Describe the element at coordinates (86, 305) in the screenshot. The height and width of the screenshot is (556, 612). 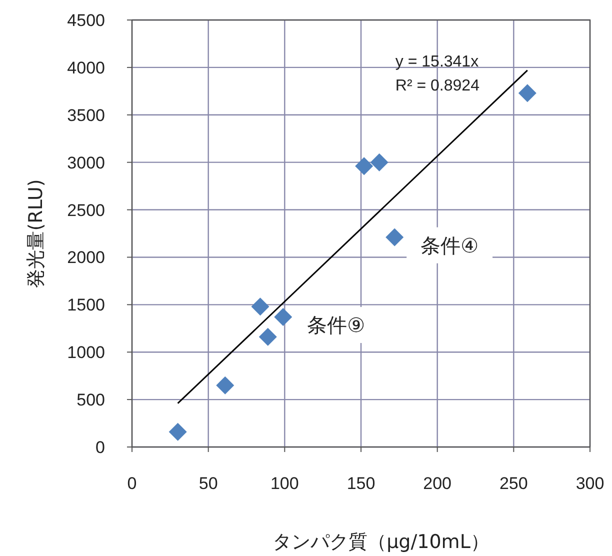
I see `y-tick-label: 1500` at that location.